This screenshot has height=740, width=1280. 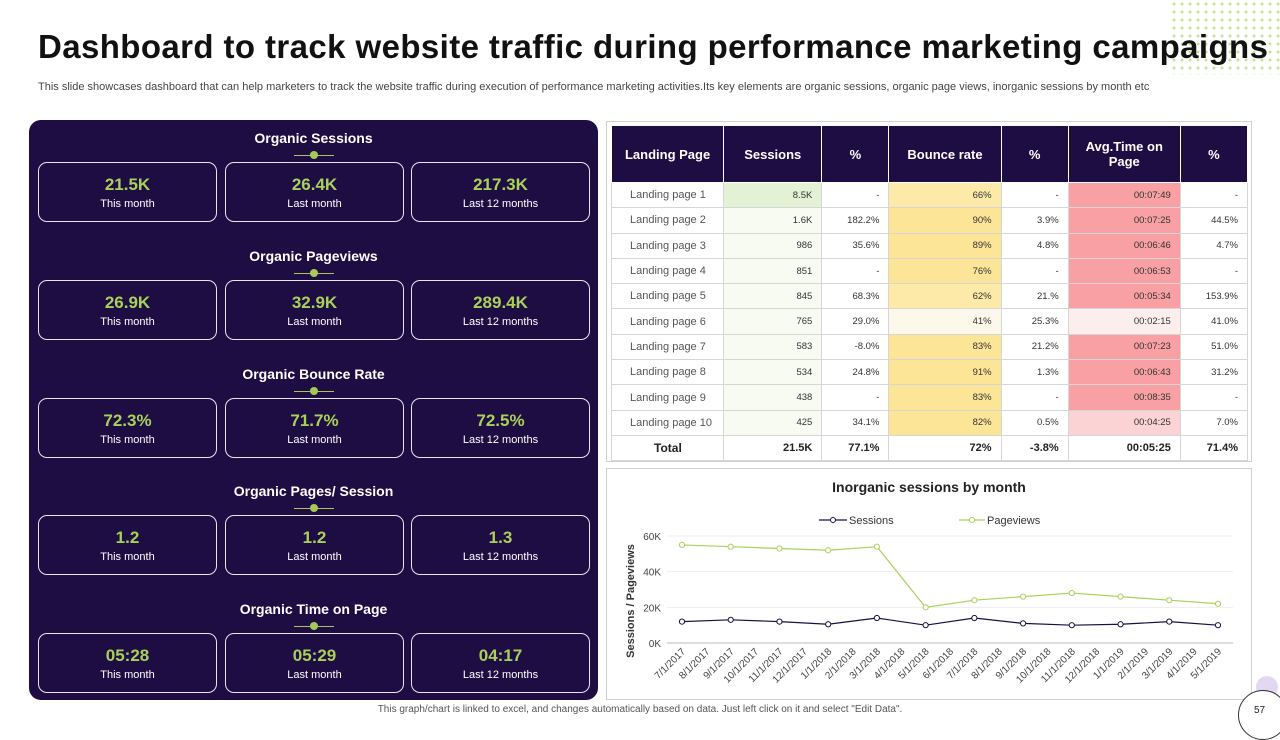 What do you see at coordinates (667, 448) in the screenshot?
I see `cell-landing-page: Total` at bounding box center [667, 448].